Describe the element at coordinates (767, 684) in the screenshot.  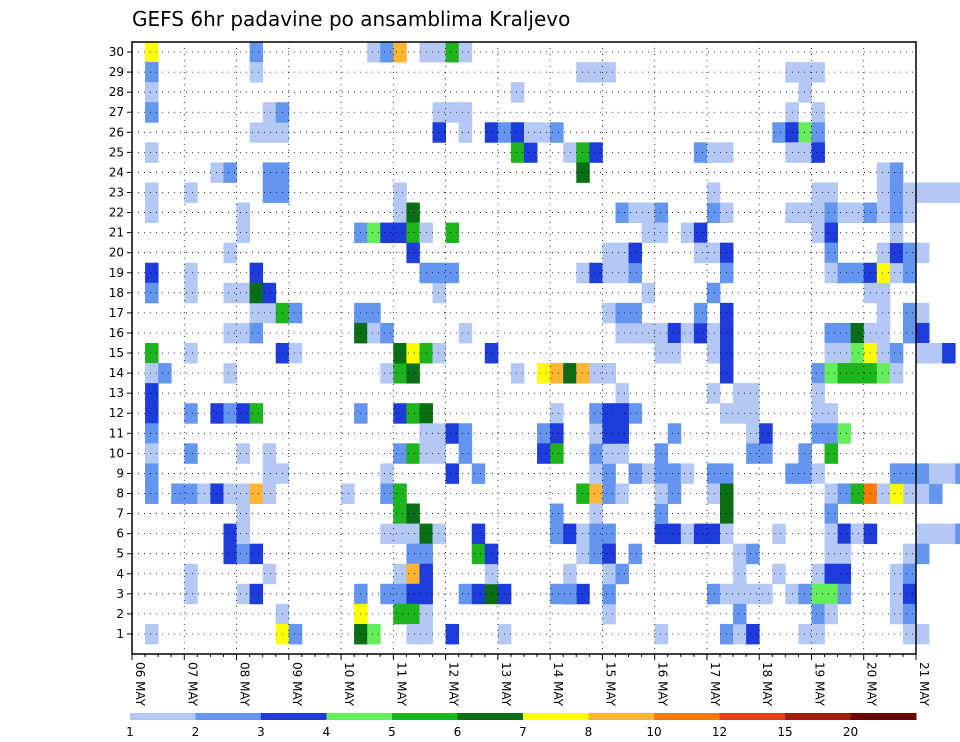
I see `x-tick-label: 18 MAY` at that location.